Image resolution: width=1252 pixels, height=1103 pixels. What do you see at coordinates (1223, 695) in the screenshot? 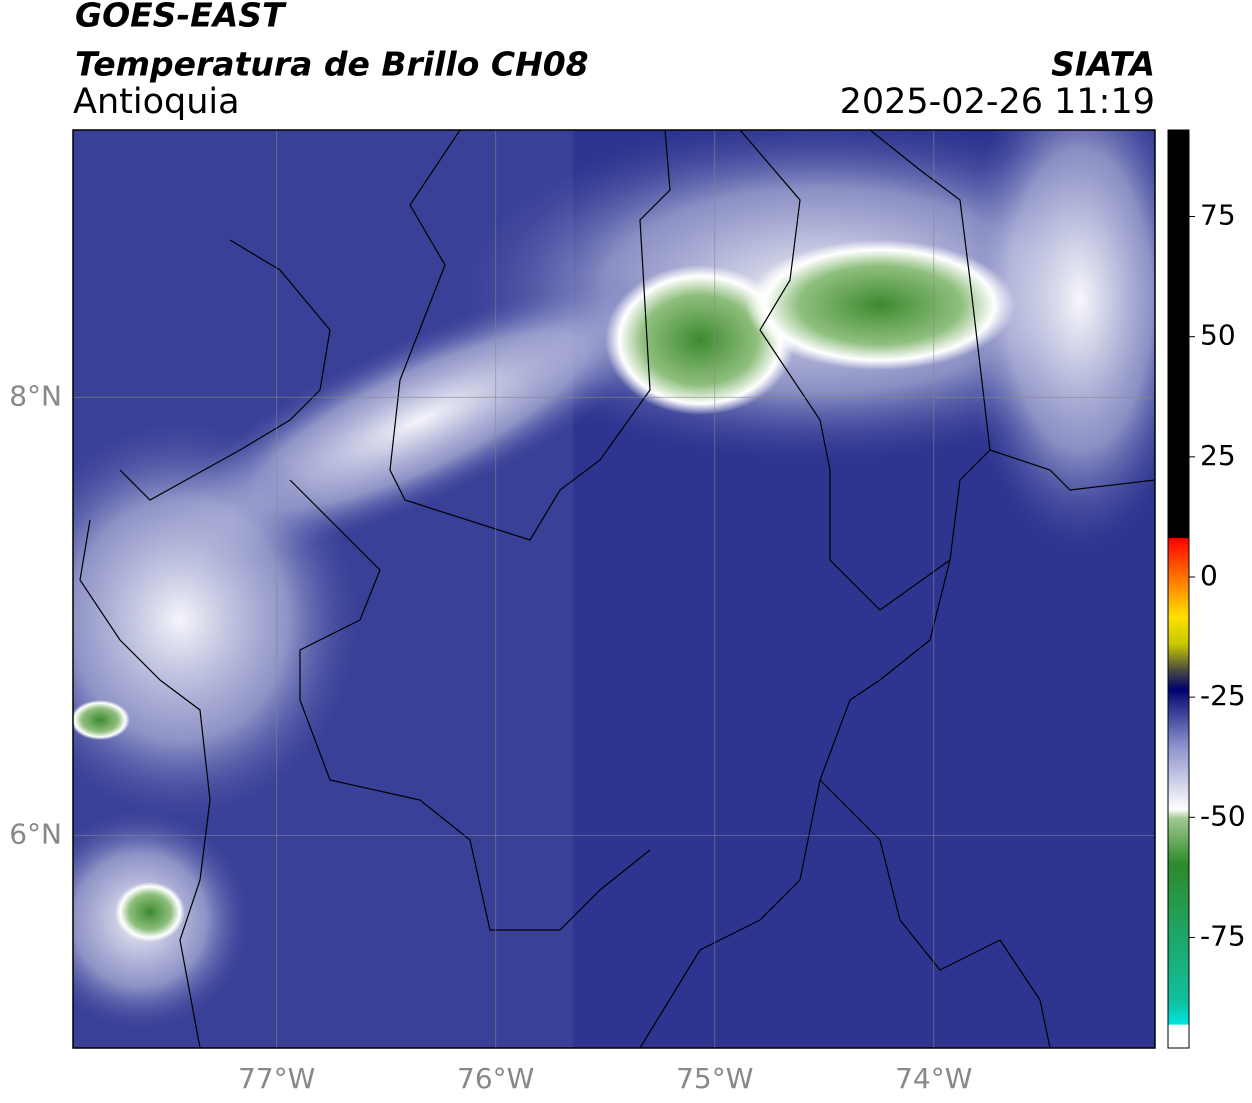
I see `colorbar-tick-label: -25` at bounding box center [1223, 695].